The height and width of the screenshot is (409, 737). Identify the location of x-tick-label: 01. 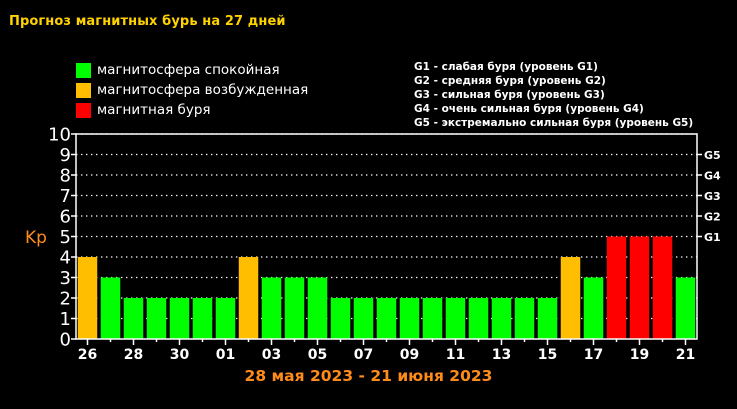
(225, 355).